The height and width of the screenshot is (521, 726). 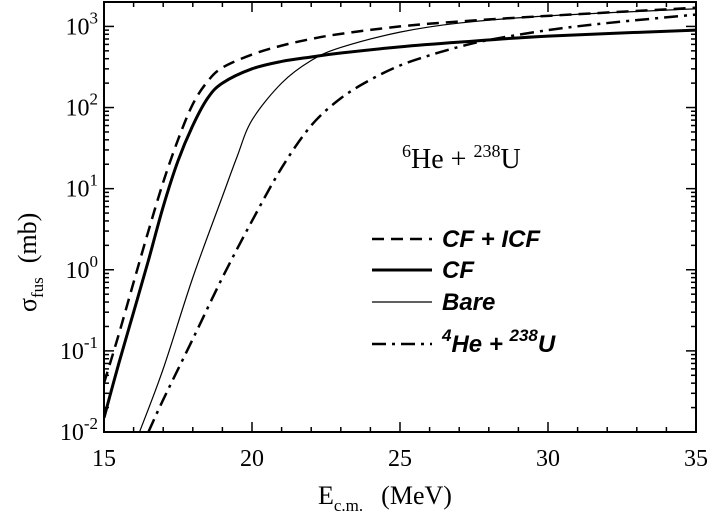 I want to click on x-tick-label: 15, so click(x=104, y=459).